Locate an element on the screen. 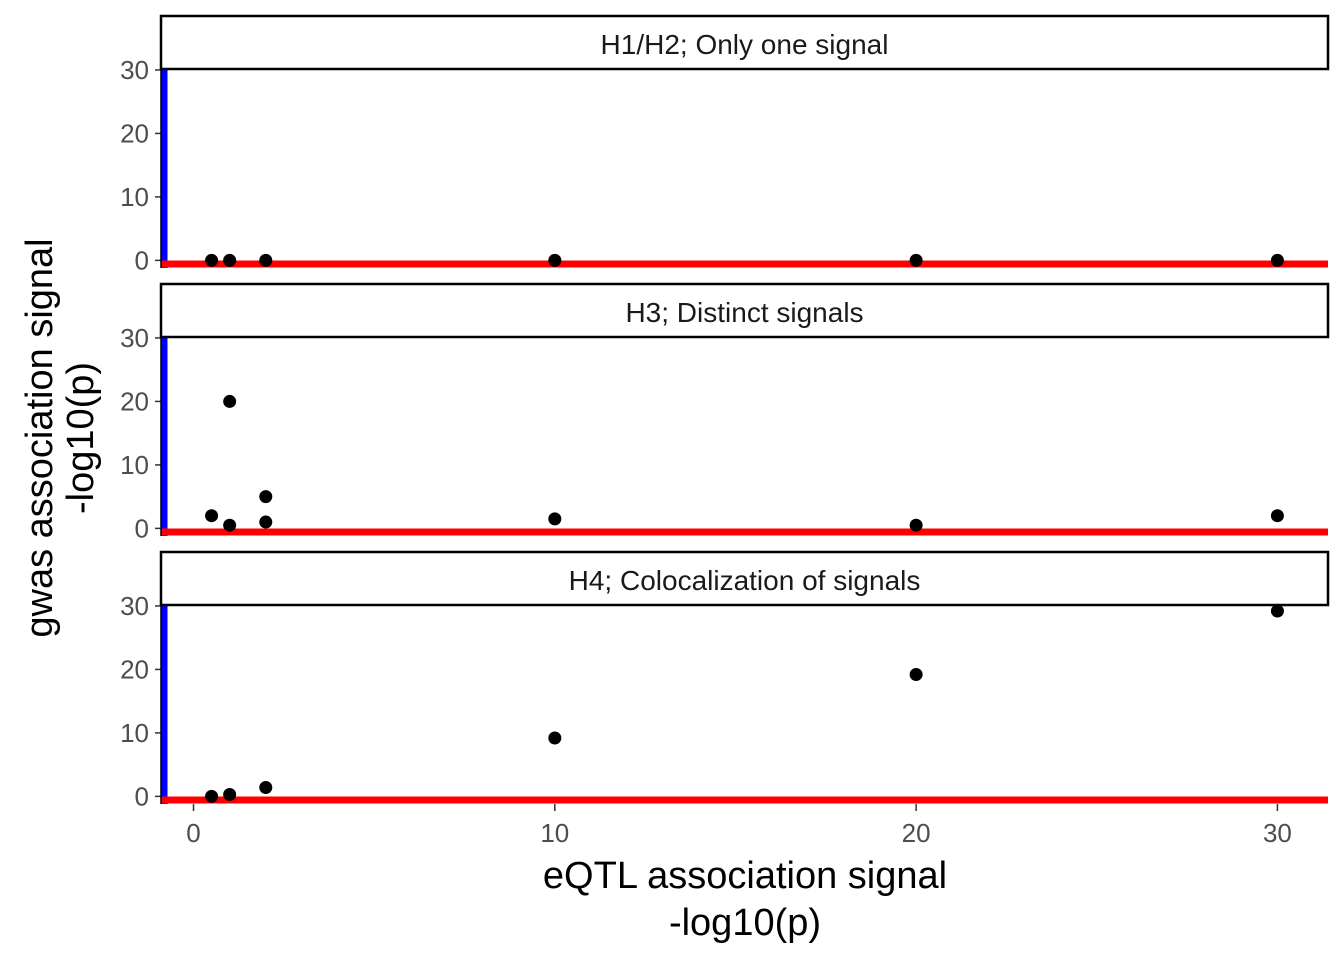 The height and width of the screenshot is (960, 1344). x-axis-title-line-1: eQTL association signal is located at coordinates (745, 876).